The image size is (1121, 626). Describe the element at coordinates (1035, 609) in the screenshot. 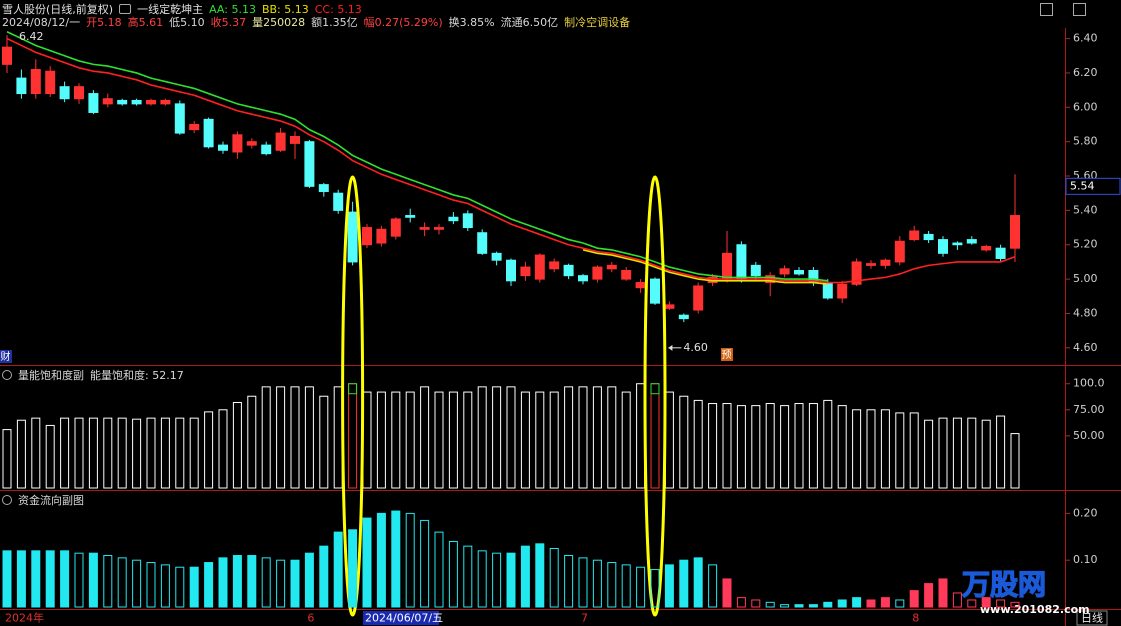

I see `watermark-url: www.201082.com` at that location.